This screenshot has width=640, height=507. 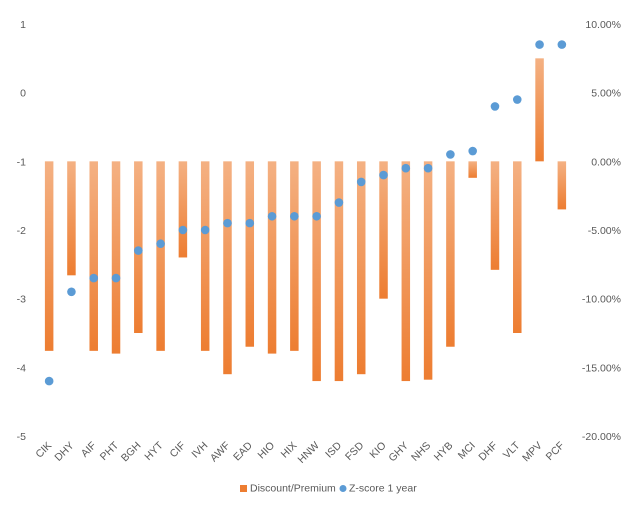 What do you see at coordinates (43, 450) in the screenshot?
I see `category-label: CIK` at bounding box center [43, 450].